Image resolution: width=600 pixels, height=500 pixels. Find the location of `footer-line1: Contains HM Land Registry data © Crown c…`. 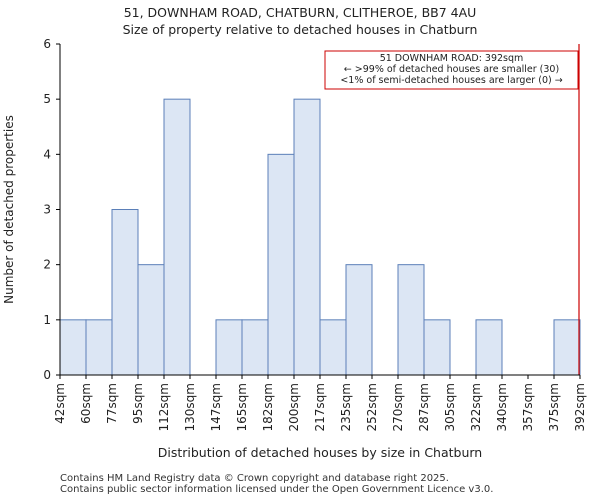

footer-line1: Contains HM Land Registry data © Crown c… is located at coordinates (254, 478).